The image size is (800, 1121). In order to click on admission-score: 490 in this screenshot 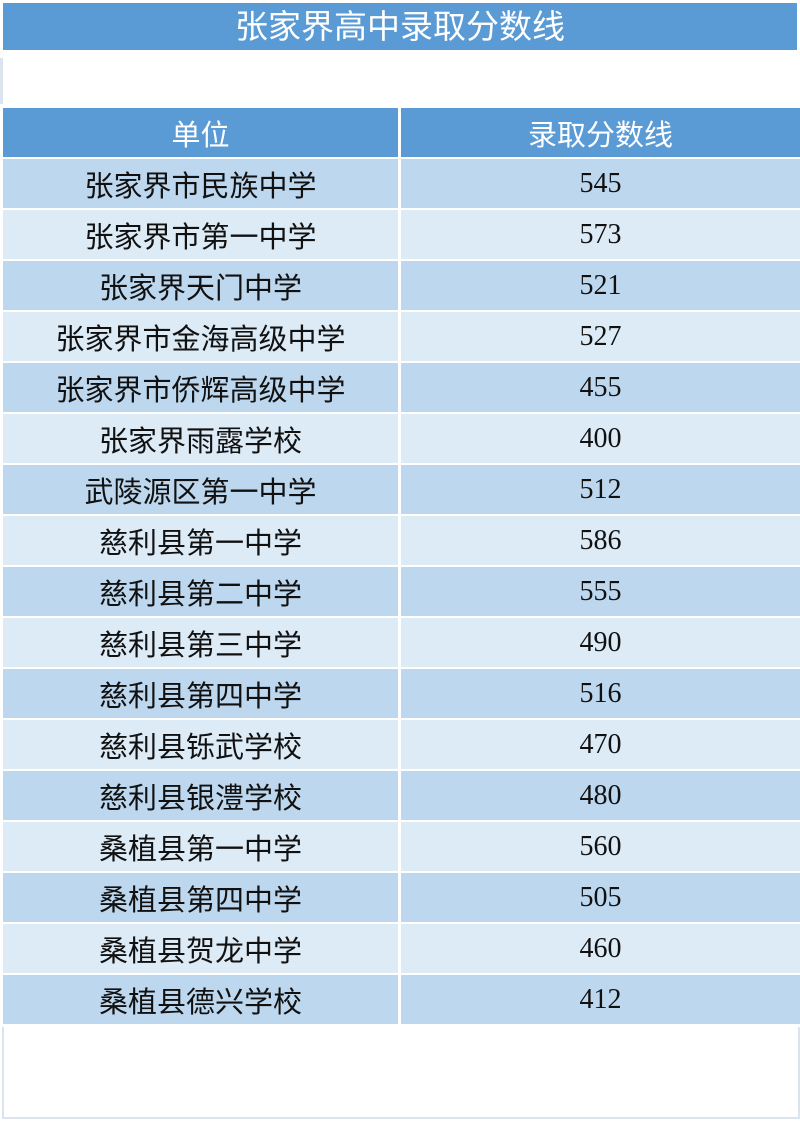, I will do `click(600, 642)`.